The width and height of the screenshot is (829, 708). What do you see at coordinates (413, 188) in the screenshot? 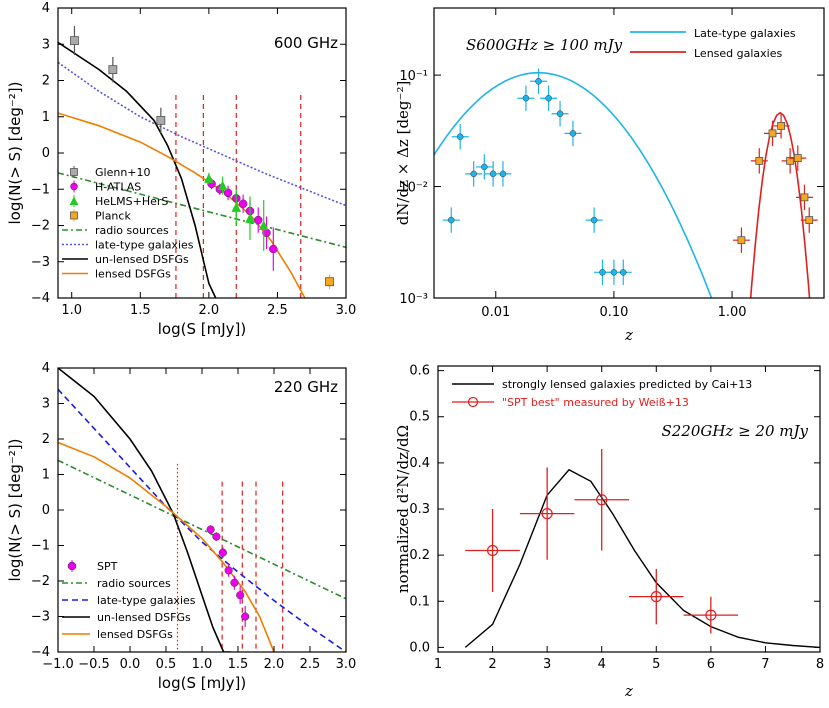
I see `p2-ytick-label: 10⁻²` at bounding box center [413, 188].